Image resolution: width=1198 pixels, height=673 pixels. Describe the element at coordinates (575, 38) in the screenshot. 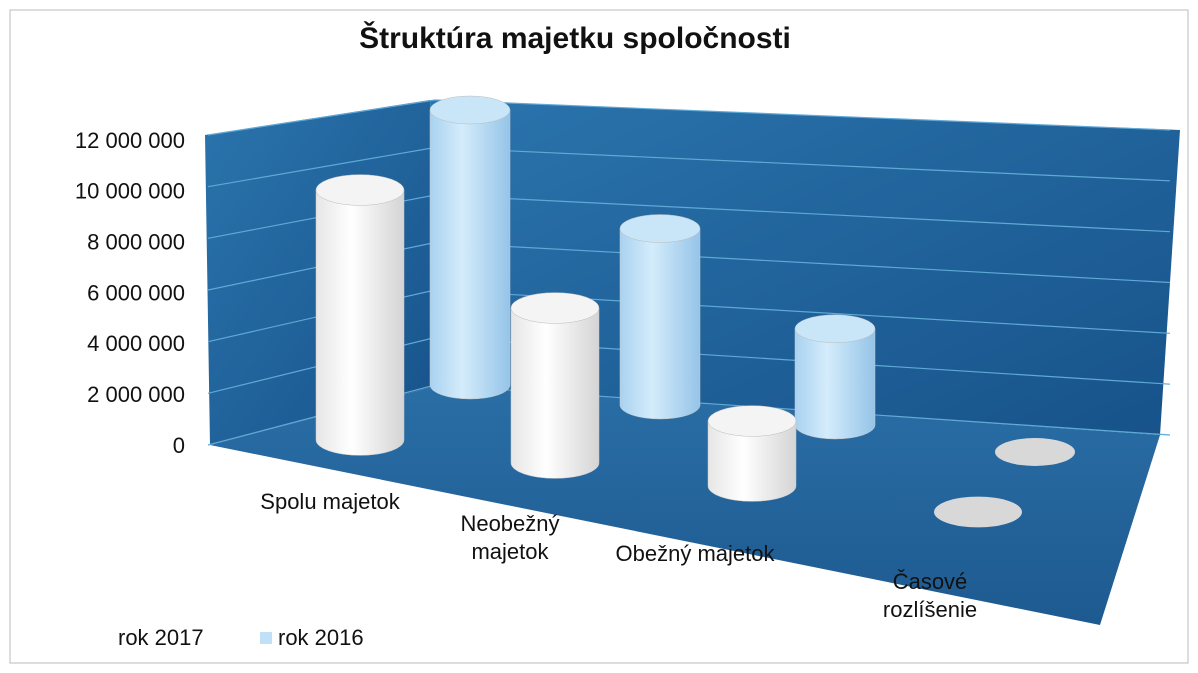

I see `chart-title: Štruktúra majetku spoločnosti` at that location.